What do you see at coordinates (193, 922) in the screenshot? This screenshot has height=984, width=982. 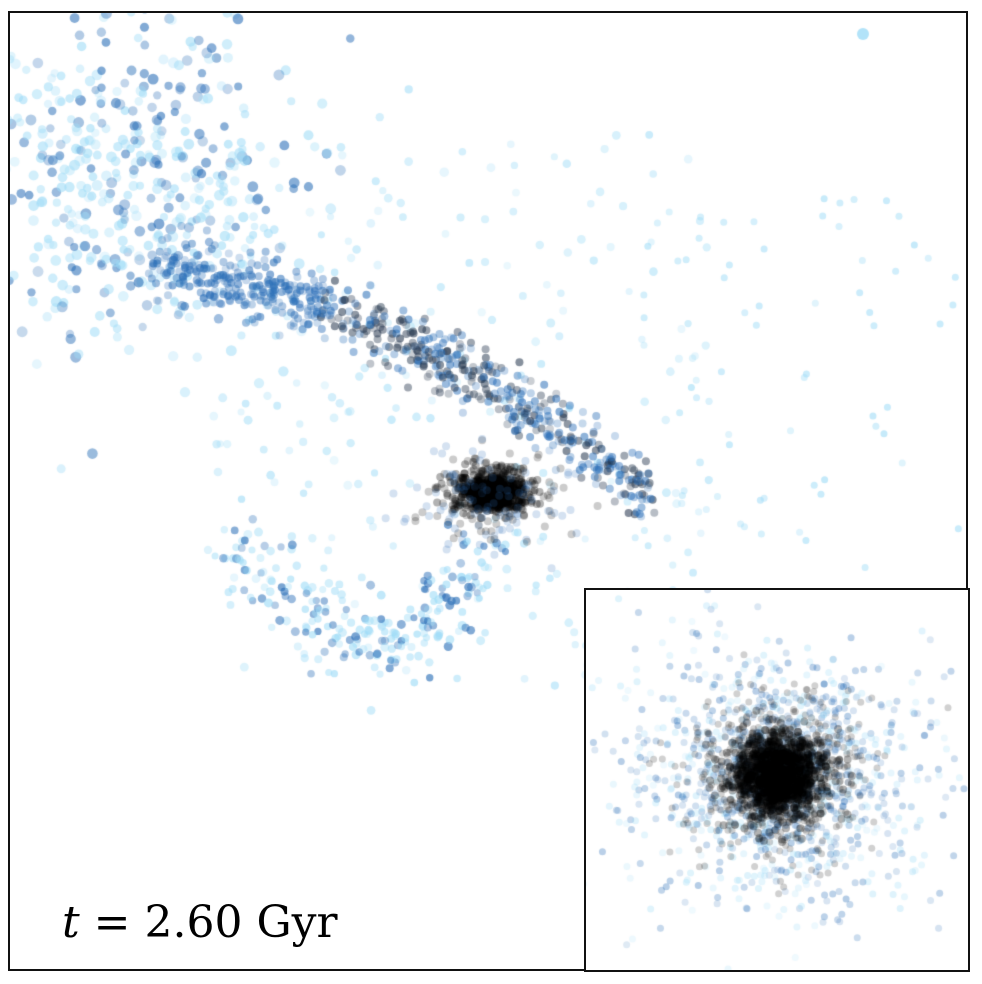 I see `time-value: 2.60` at bounding box center [193, 922].